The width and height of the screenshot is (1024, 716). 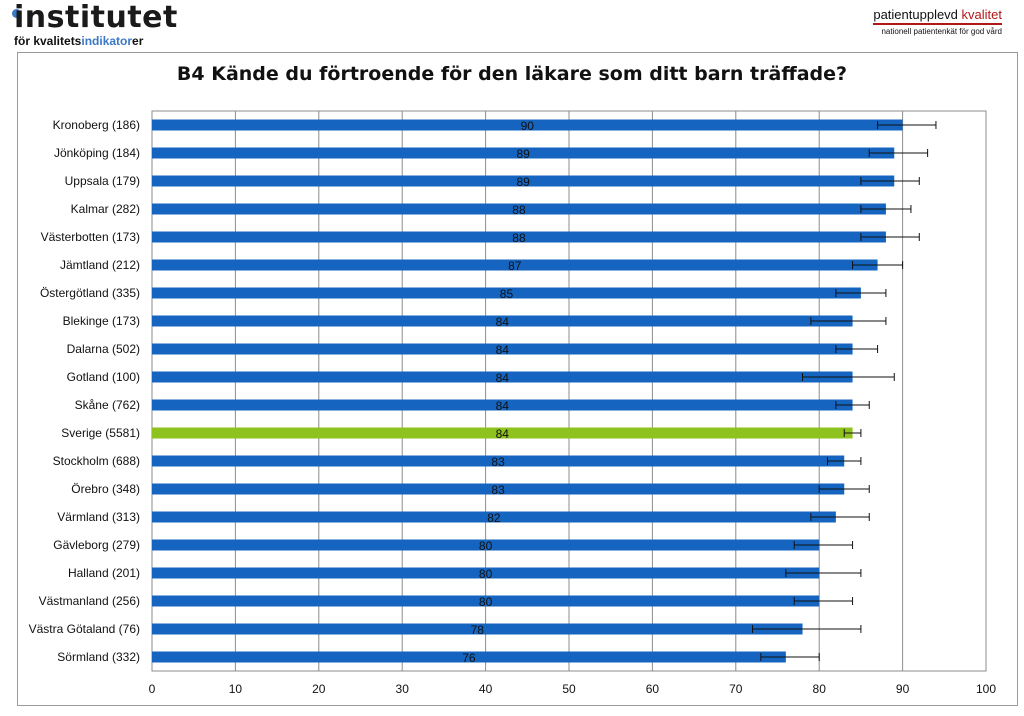 I want to click on x-tick-label: 10, so click(x=236, y=689).